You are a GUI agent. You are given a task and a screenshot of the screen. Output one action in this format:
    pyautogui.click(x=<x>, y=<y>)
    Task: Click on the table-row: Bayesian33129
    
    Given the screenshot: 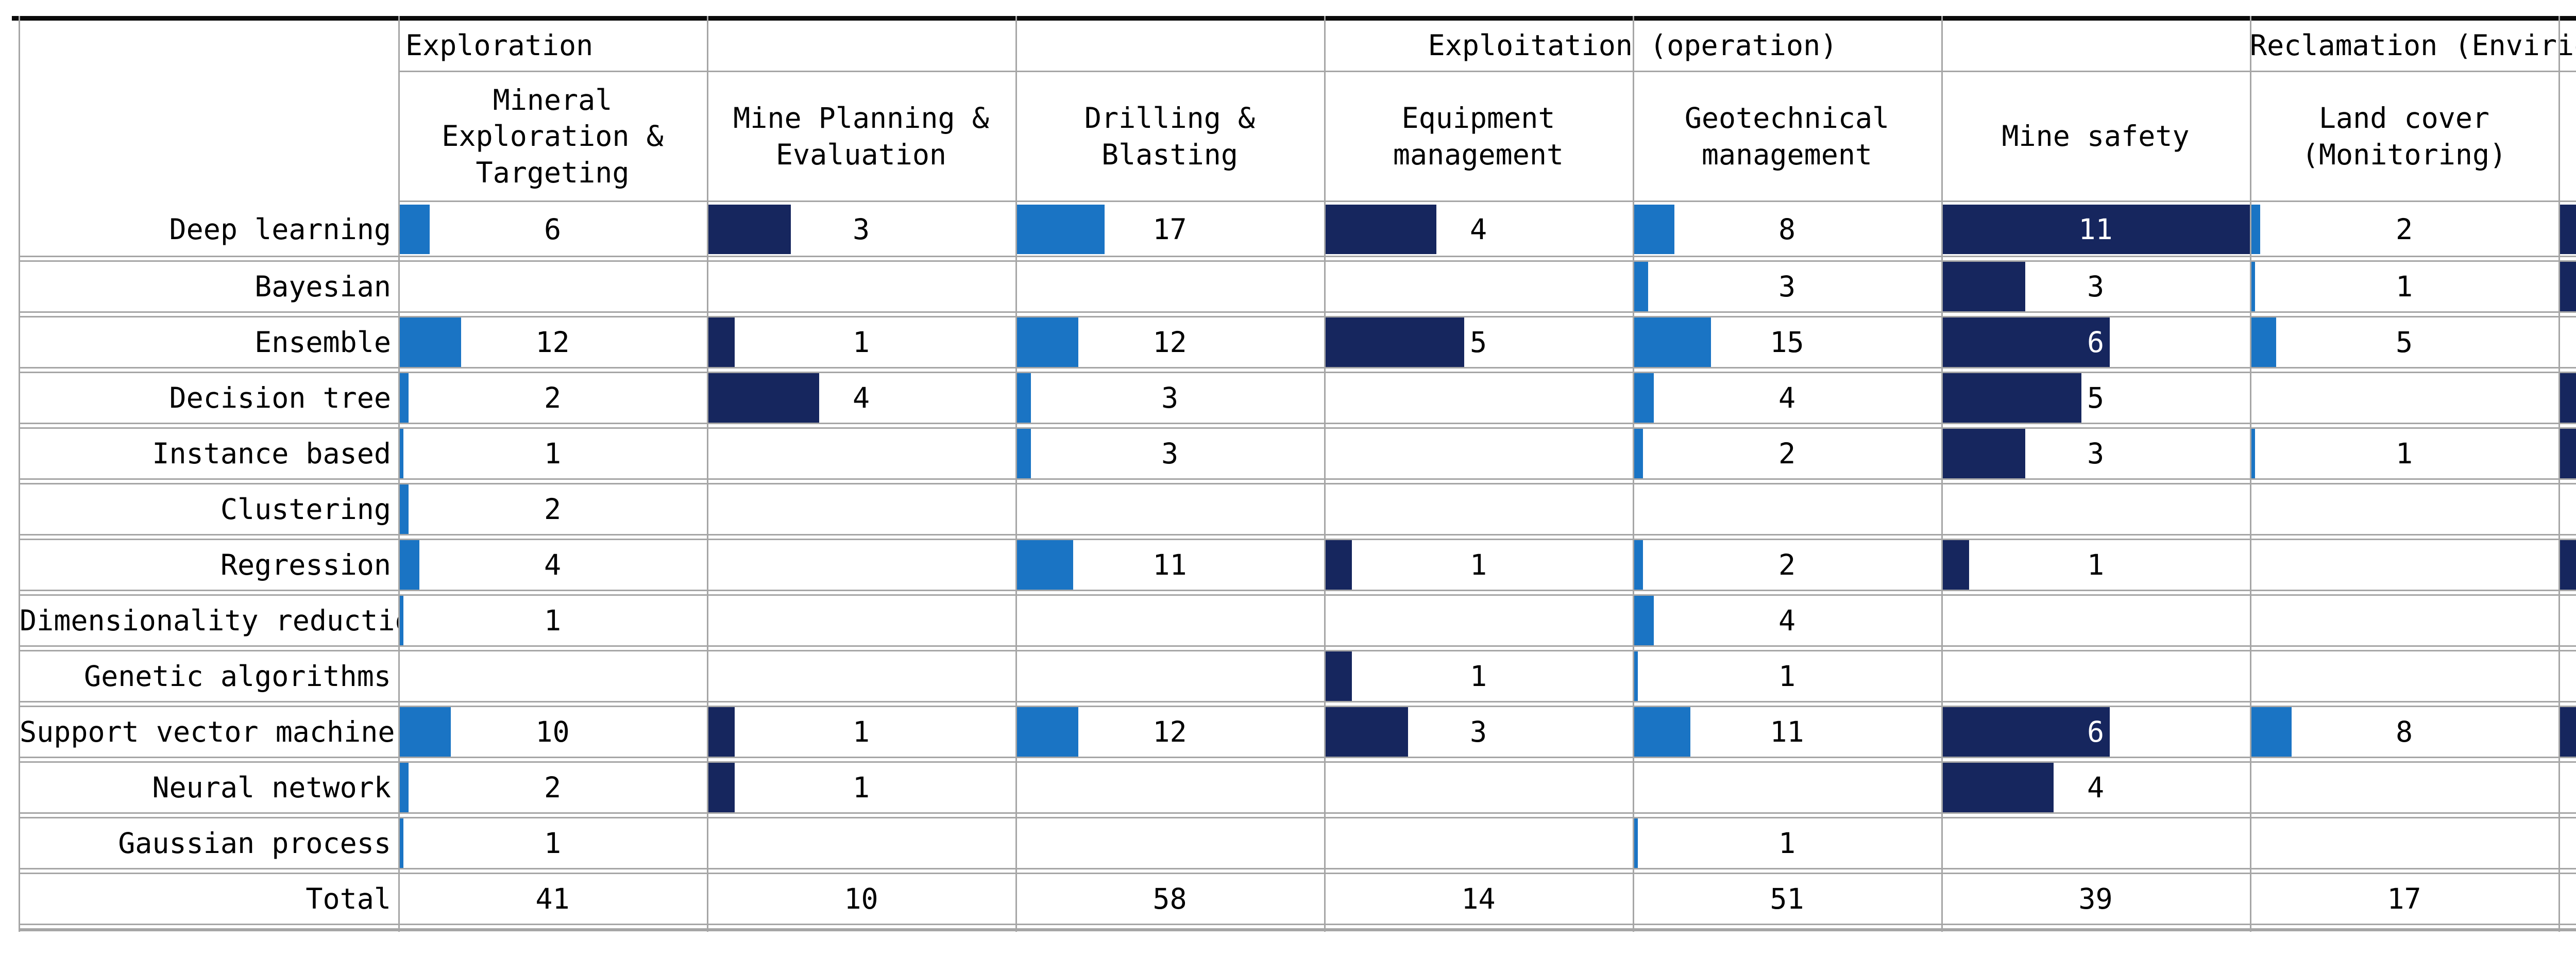 What is the action you would take?
    pyautogui.click(x=1298, y=286)
    